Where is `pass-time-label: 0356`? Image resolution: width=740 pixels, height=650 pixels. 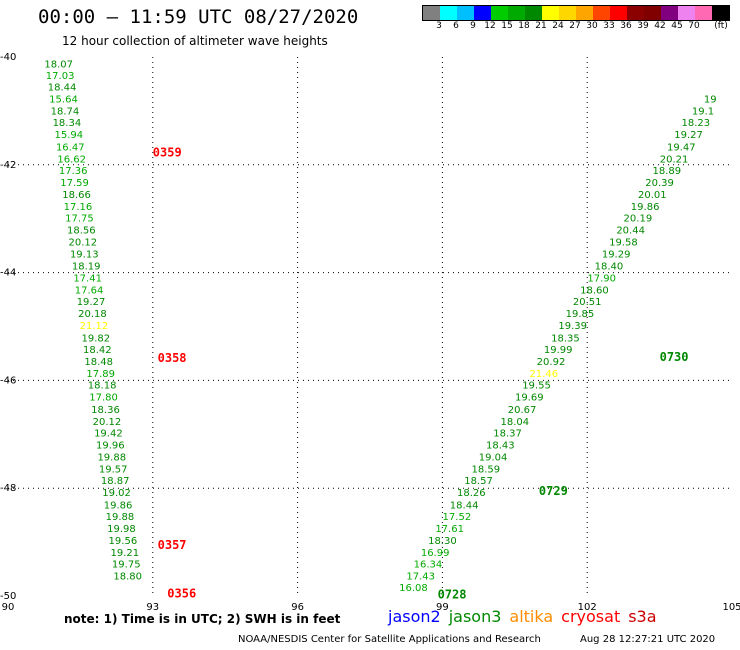
pass-time-label: 0356 is located at coordinates (181, 593).